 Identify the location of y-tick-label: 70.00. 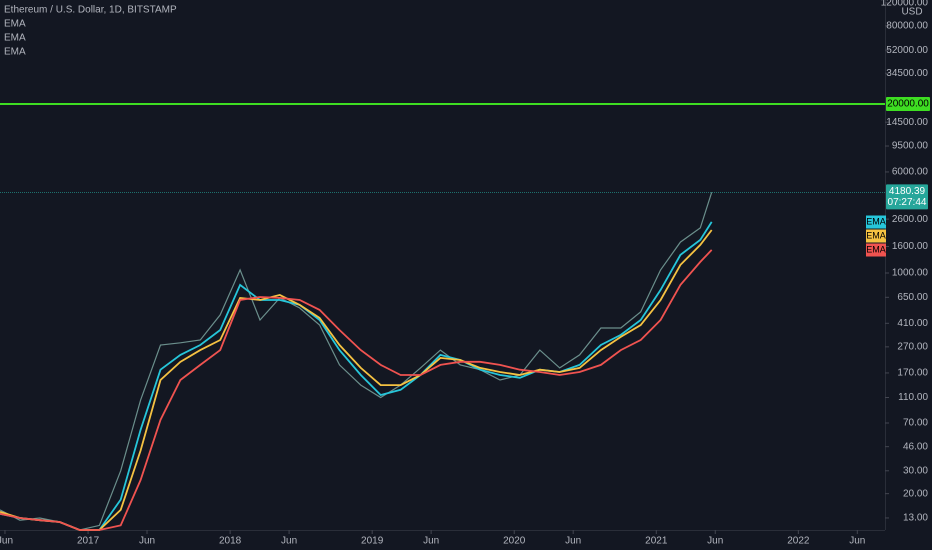
(915, 423).